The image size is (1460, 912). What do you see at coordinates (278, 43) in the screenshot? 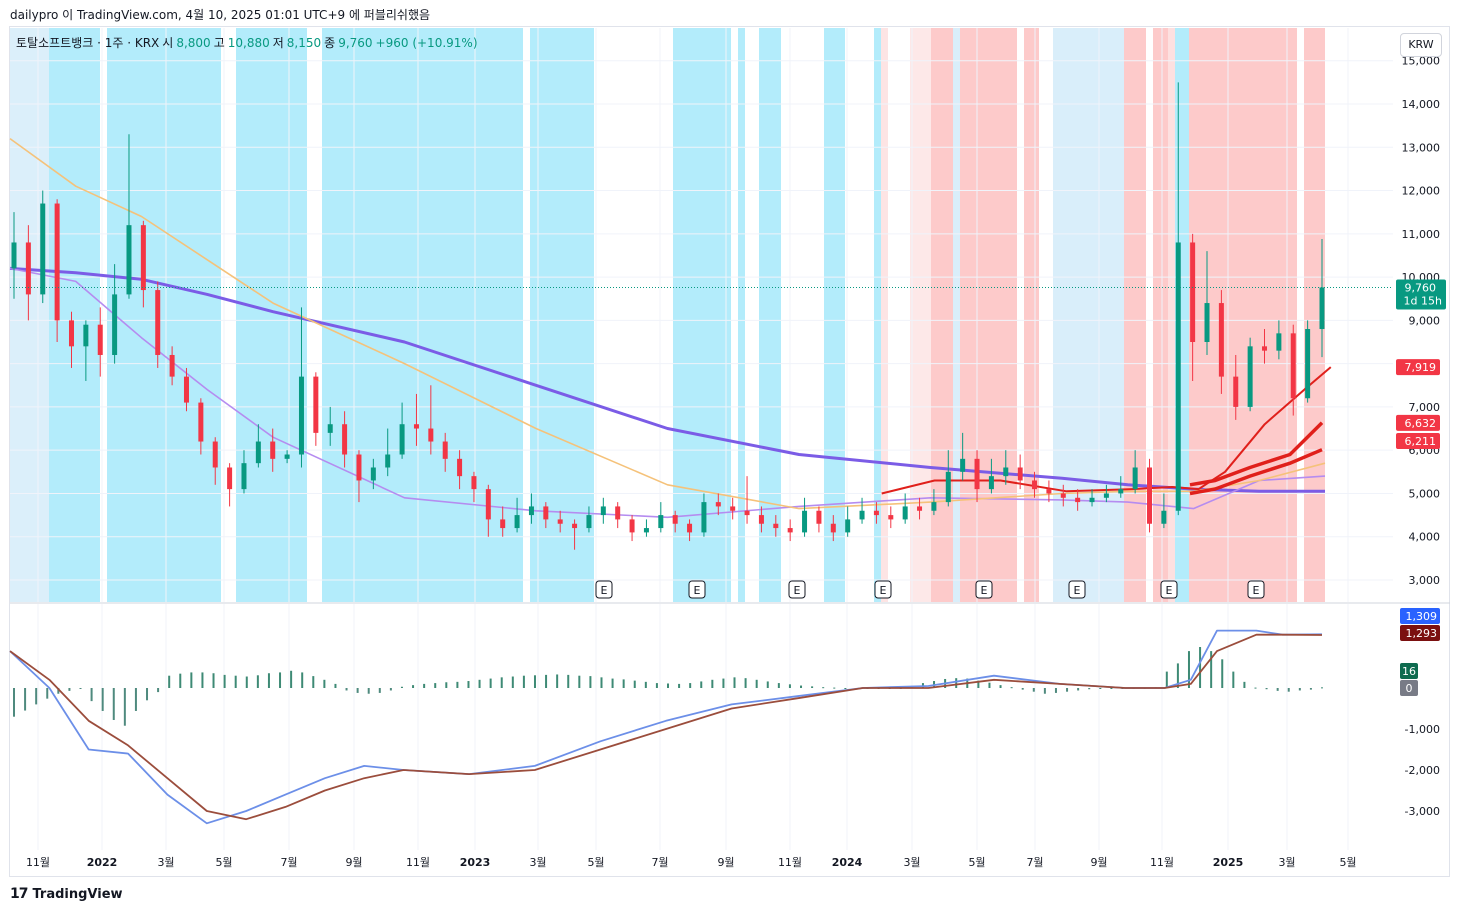
I see `low-label: 저` at bounding box center [278, 43].